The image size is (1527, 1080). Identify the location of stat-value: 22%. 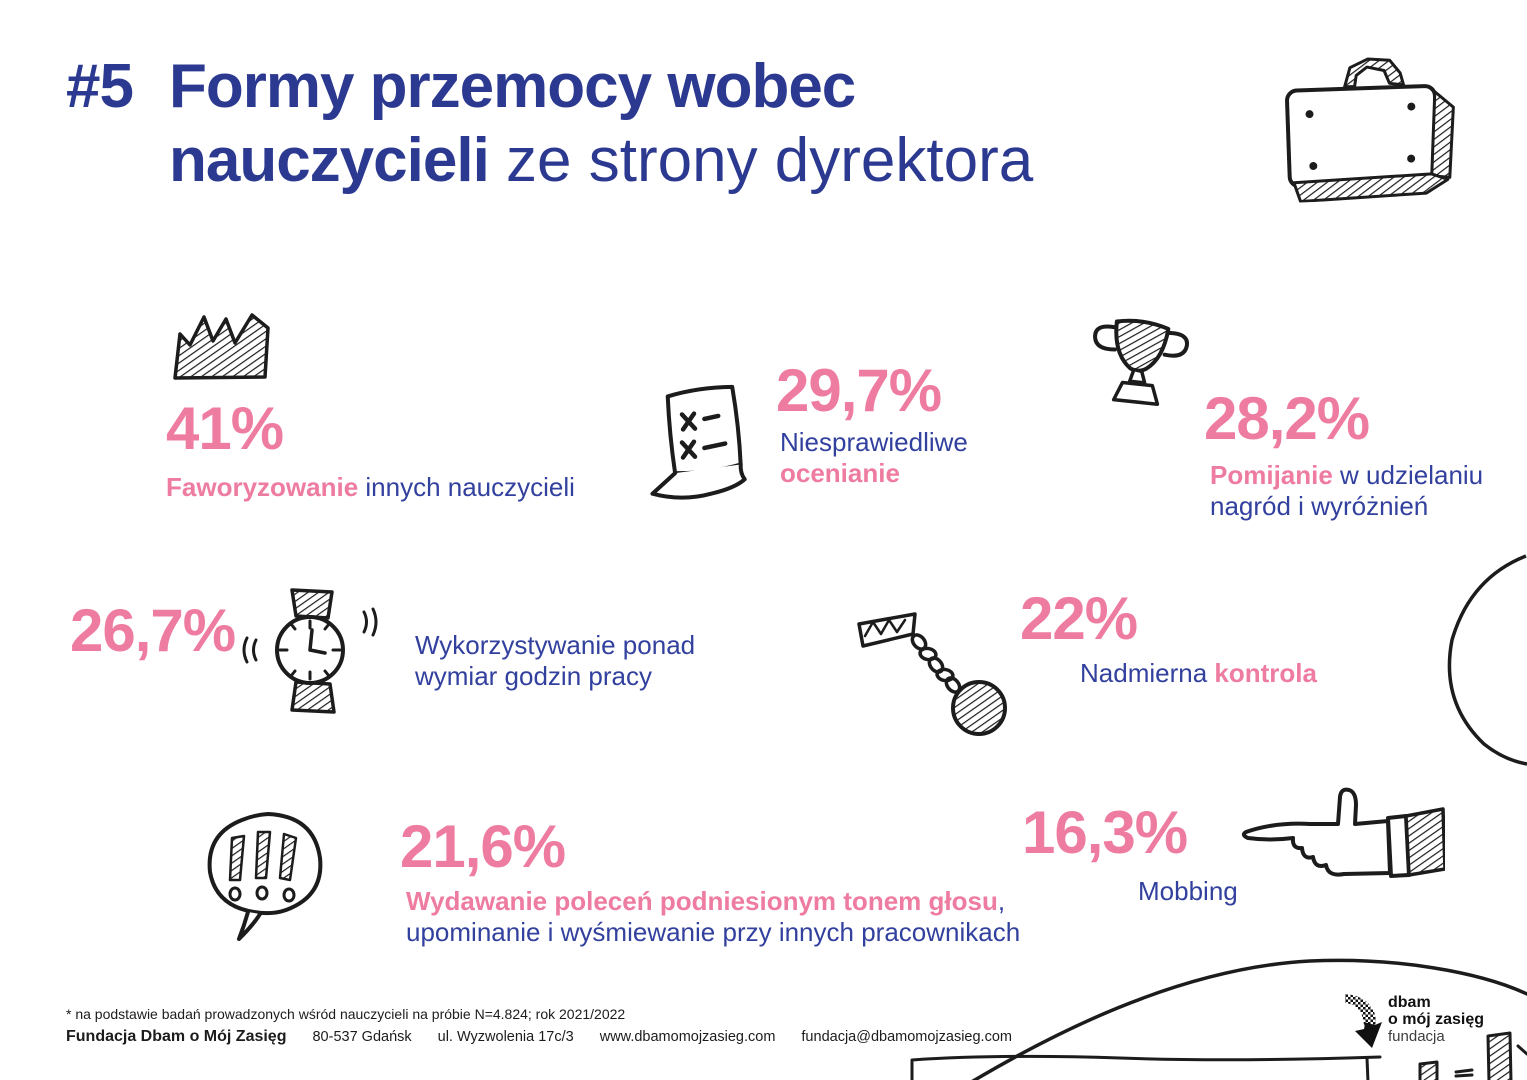
(1079, 618).